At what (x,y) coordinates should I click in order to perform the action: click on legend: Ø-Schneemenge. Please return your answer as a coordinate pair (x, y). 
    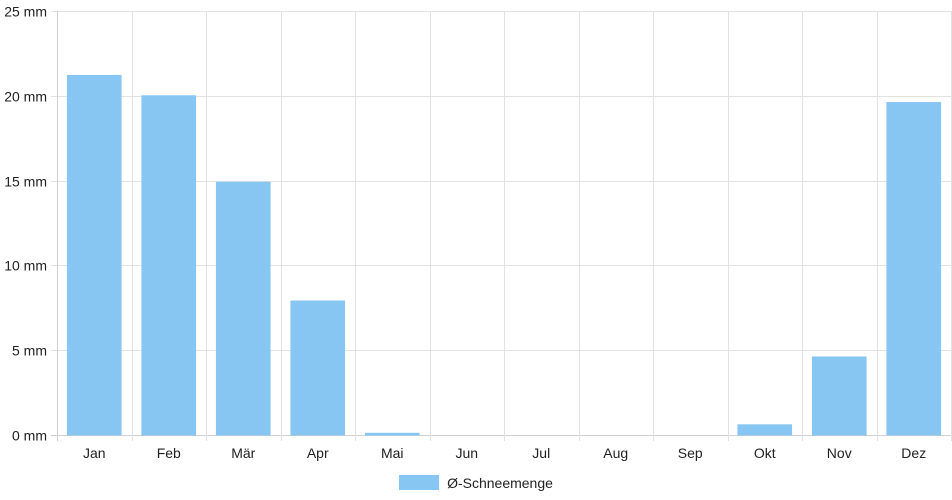
    Looking at the image, I should click on (476, 482).